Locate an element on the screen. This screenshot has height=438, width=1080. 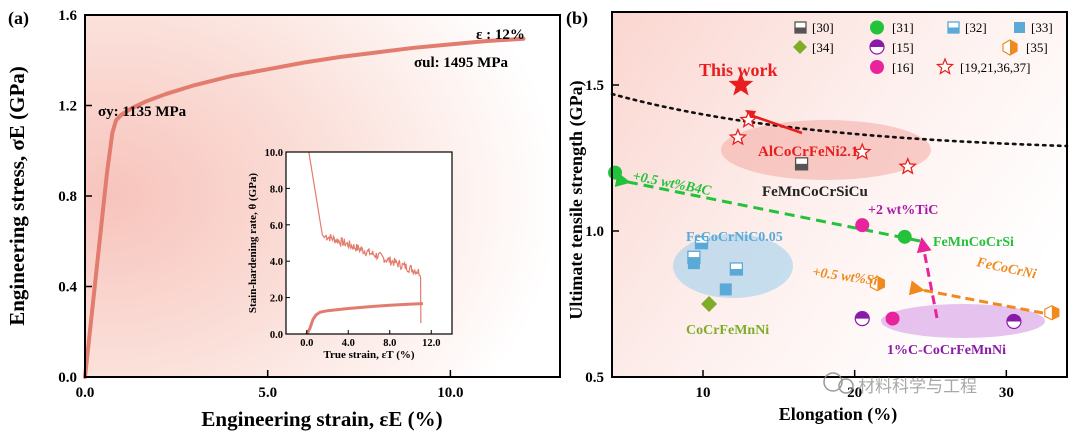
arrow-alcocrfeni is located at coordinates (776, 124).